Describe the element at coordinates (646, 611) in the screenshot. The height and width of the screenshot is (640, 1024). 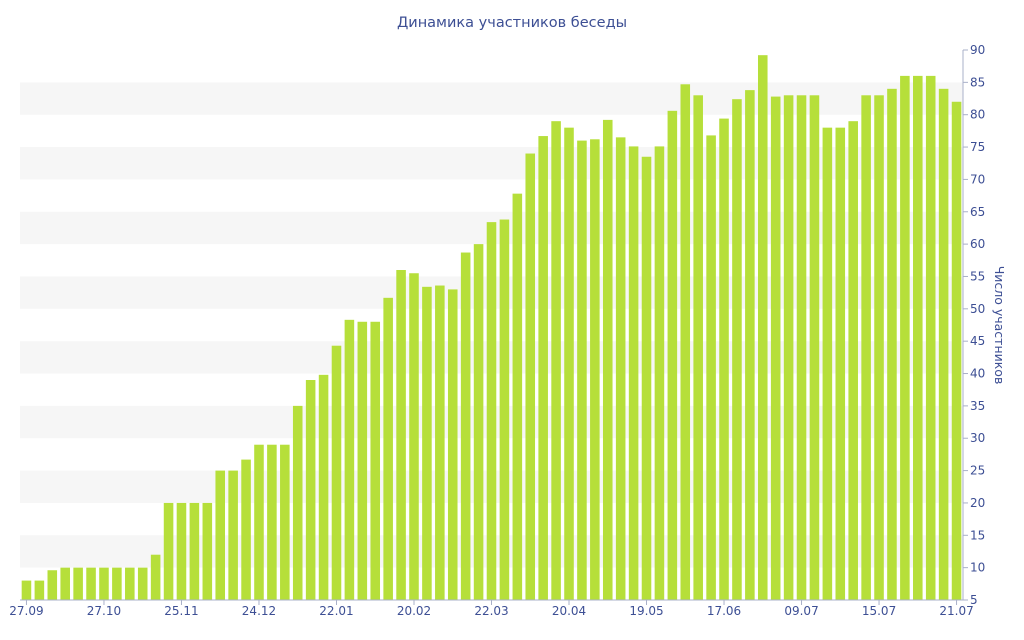
I see `x-tick-label: 19.05` at that location.